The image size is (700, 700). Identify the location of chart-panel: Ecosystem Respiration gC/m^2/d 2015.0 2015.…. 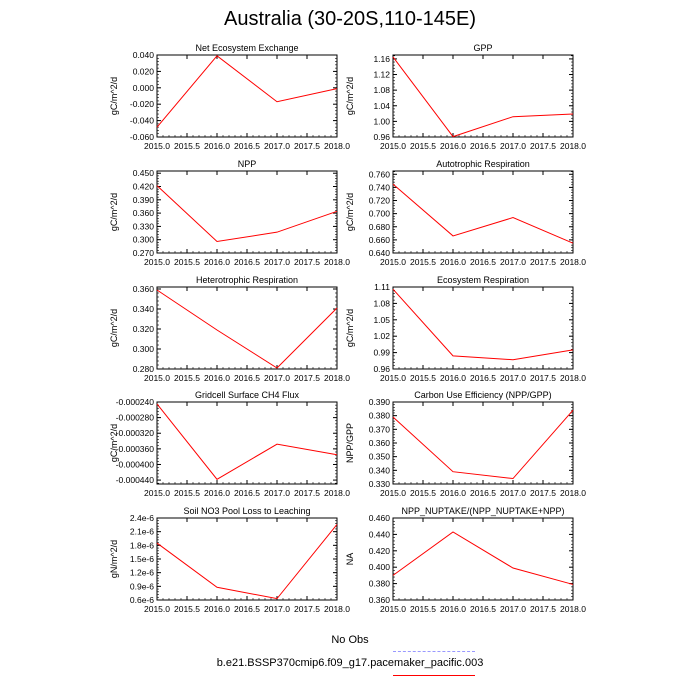
(465, 329).